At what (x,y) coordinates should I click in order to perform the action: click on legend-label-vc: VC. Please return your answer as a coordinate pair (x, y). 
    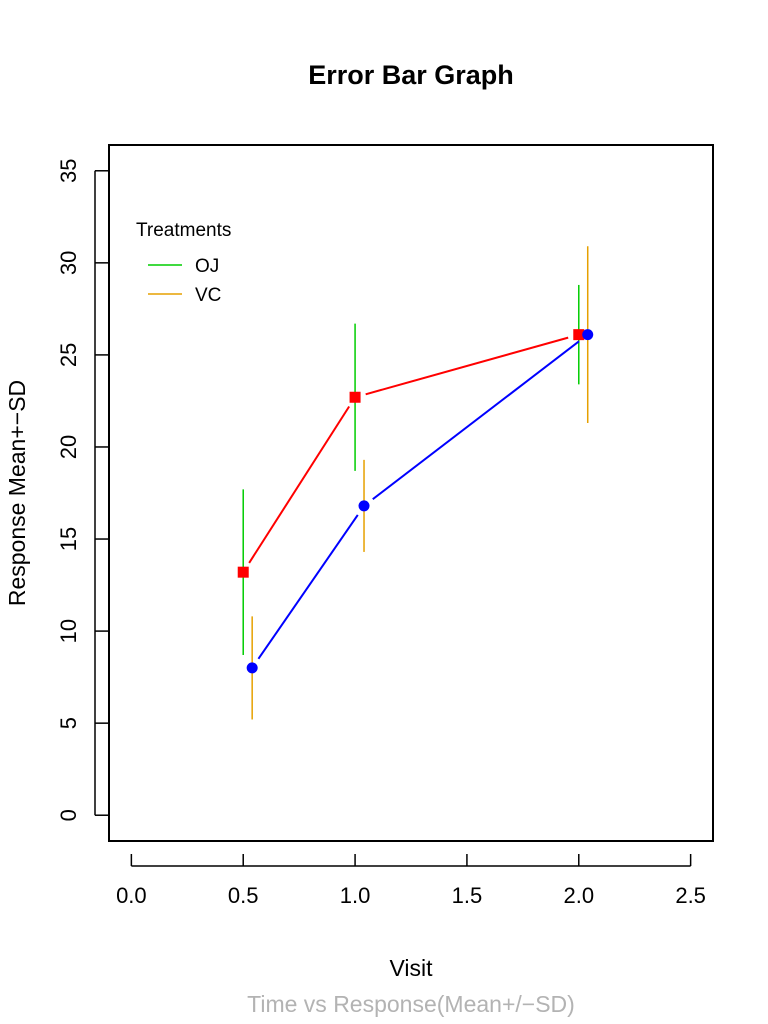
    Looking at the image, I should click on (208, 295).